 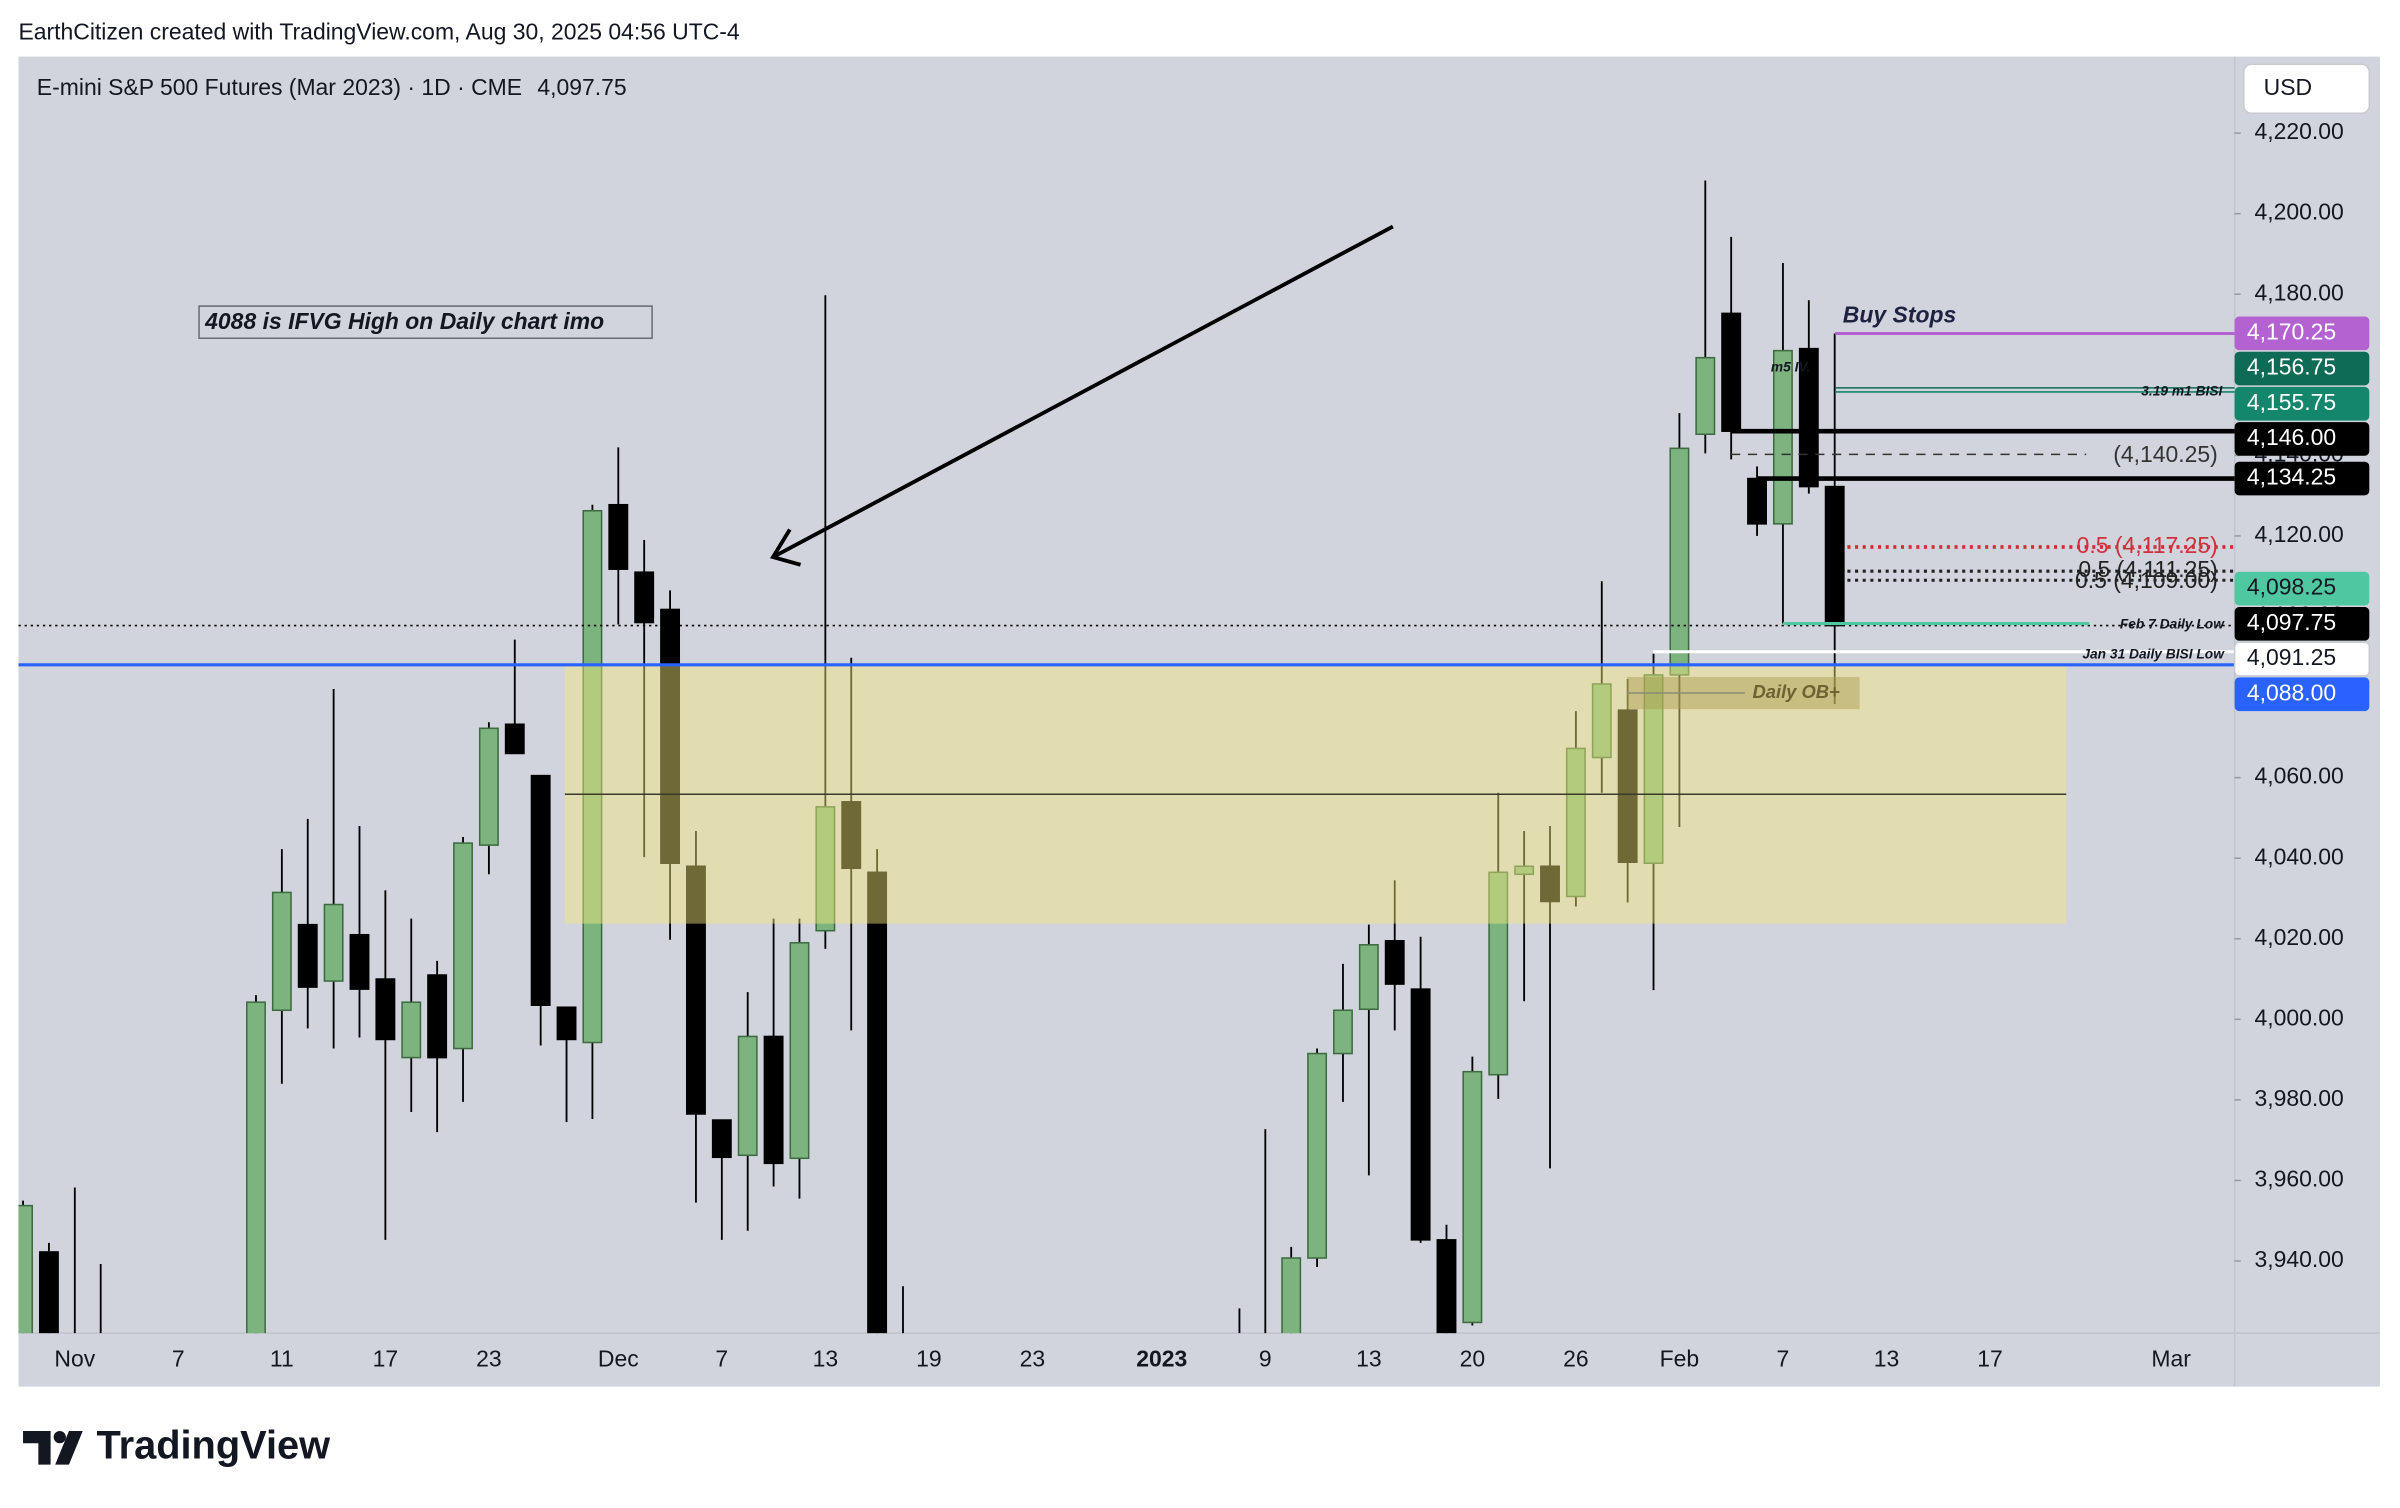 I want to click on arrow, so click(x=1082, y=395).